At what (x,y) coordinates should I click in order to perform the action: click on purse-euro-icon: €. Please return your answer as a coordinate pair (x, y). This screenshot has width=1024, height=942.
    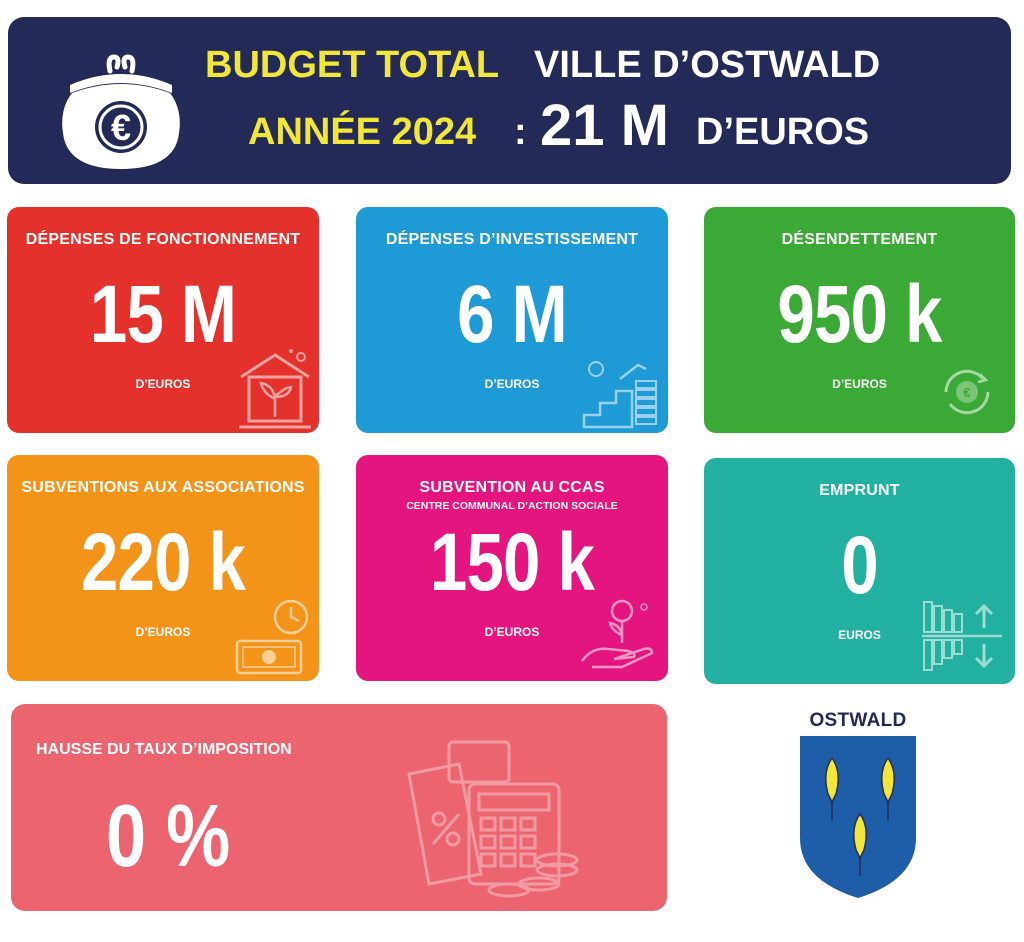
    Looking at the image, I should click on (121, 111).